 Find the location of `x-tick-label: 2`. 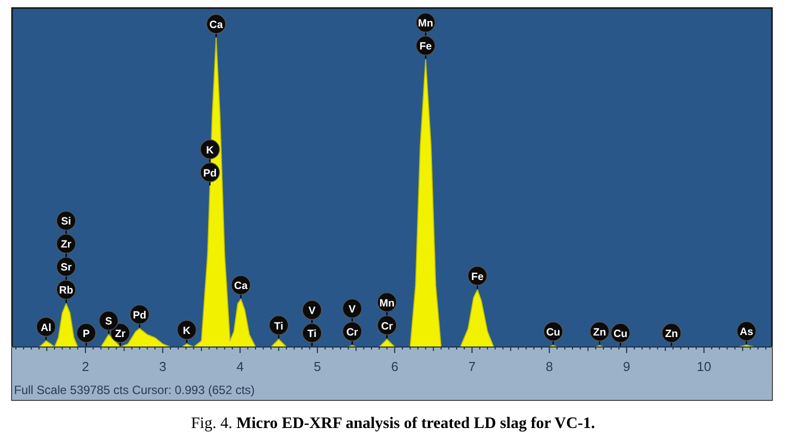

x-tick-label: 2 is located at coordinates (86, 366).